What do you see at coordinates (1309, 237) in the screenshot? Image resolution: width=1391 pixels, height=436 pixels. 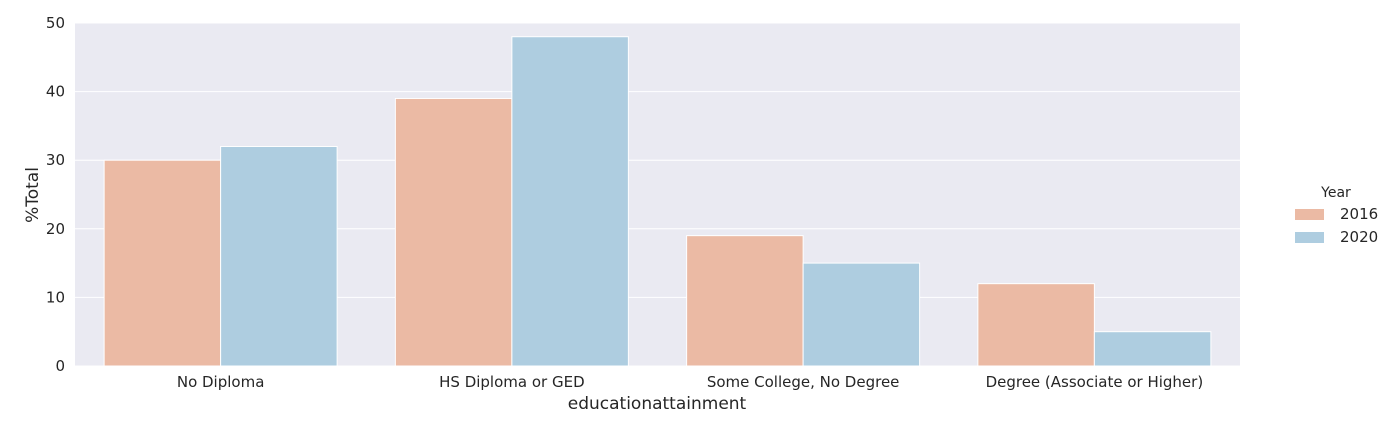 I see `legend-swatch-2020` at bounding box center [1309, 237].